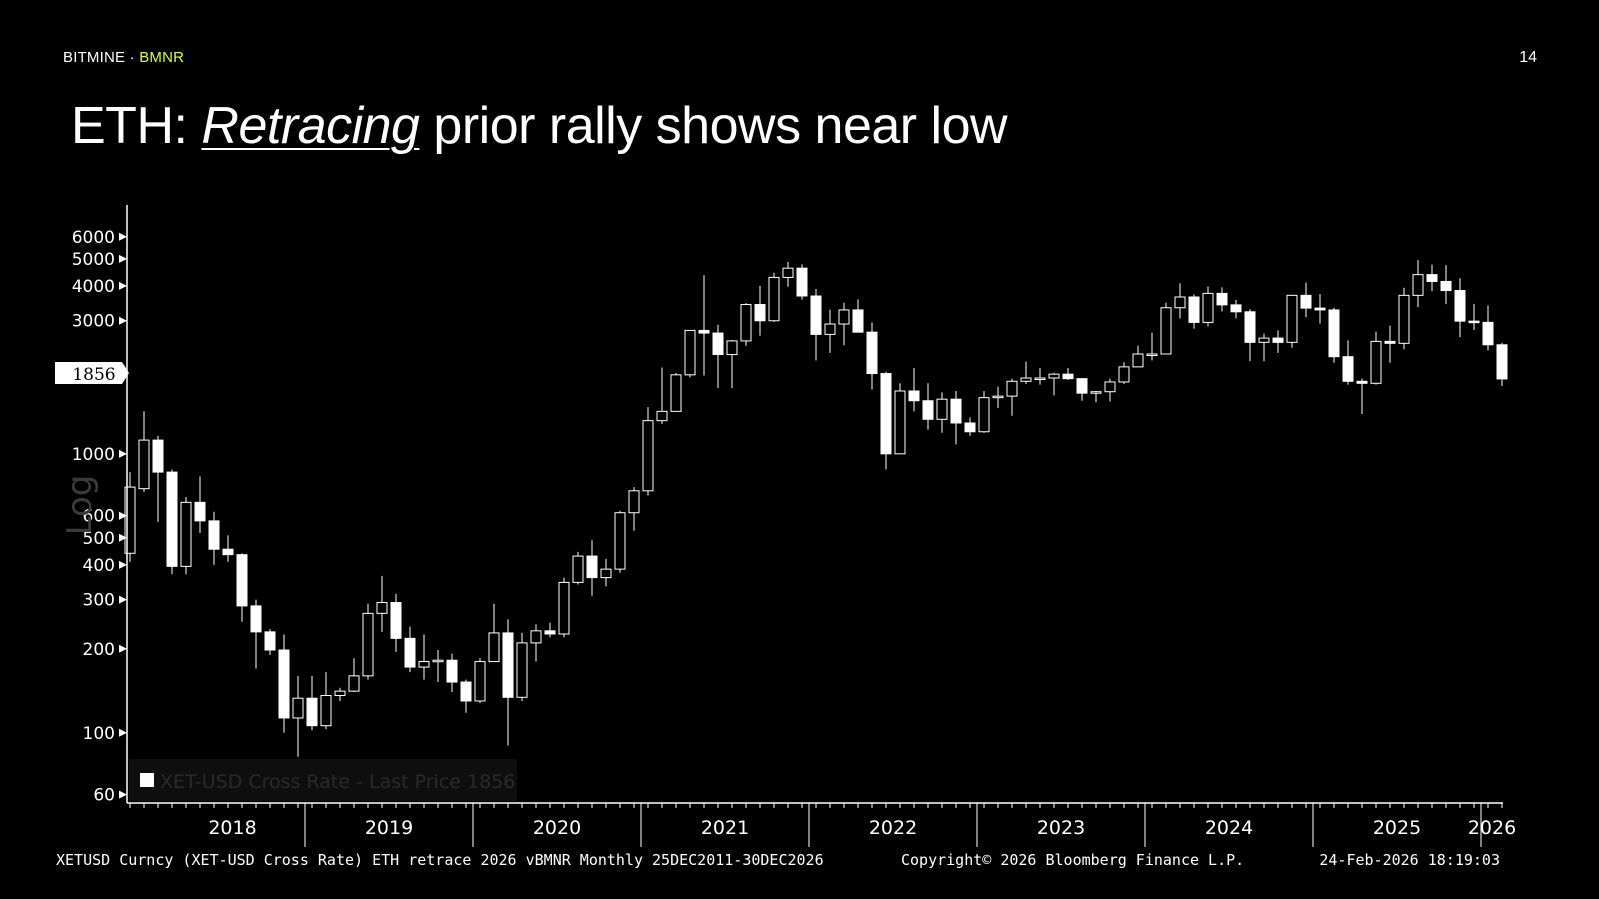 This screenshot has height=899, width=1599. Describe the element at coordinates (893, 825) in the screenshot. I see `year-separator-layer` at that location.